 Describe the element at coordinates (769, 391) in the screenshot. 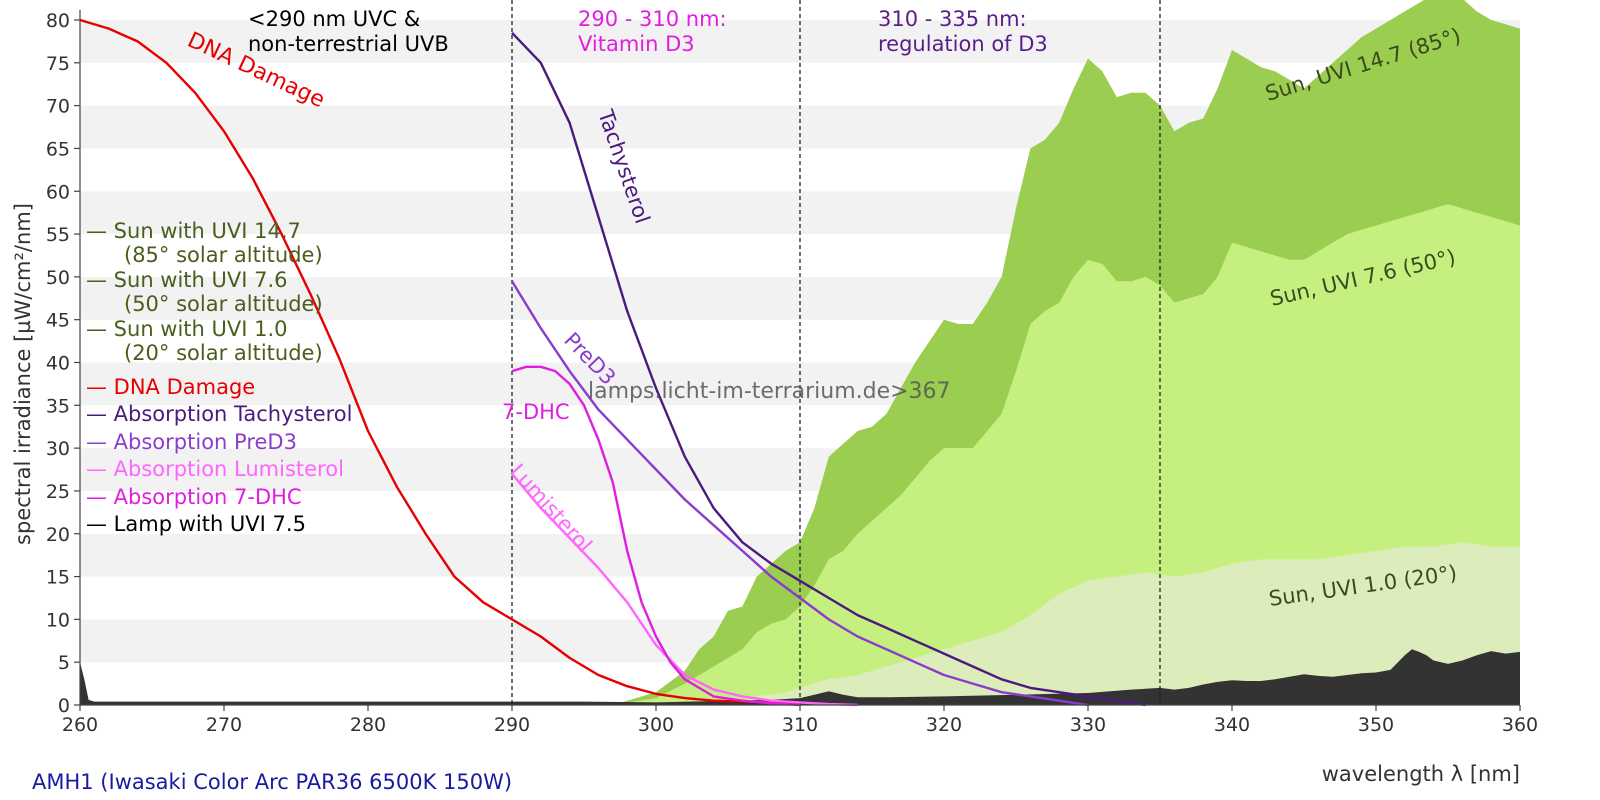

I see `watermark: lamps.licht-im-terrarium.de>367` at that location.